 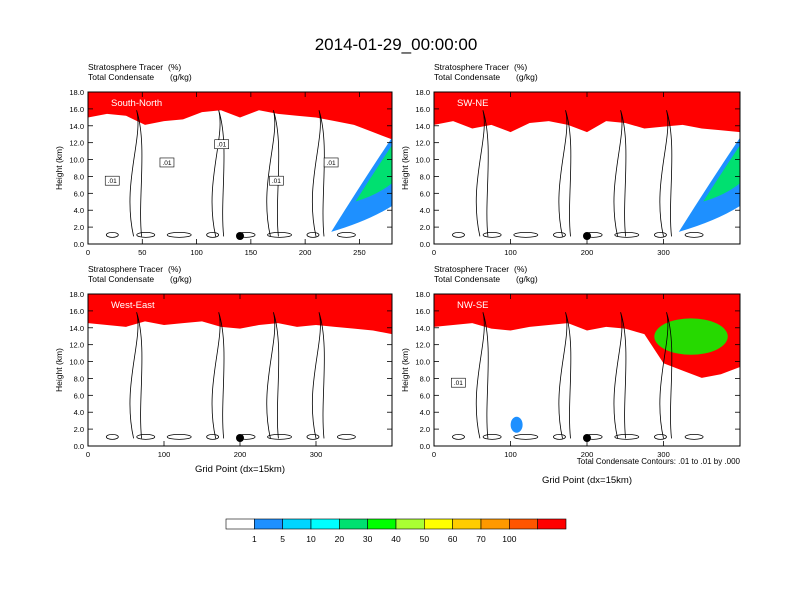 What do you see at coordinates (587, 480) in the screenshot?
I see `x-axis-label: Grid Point (dx=15km)` at bounding box center [587, 480].